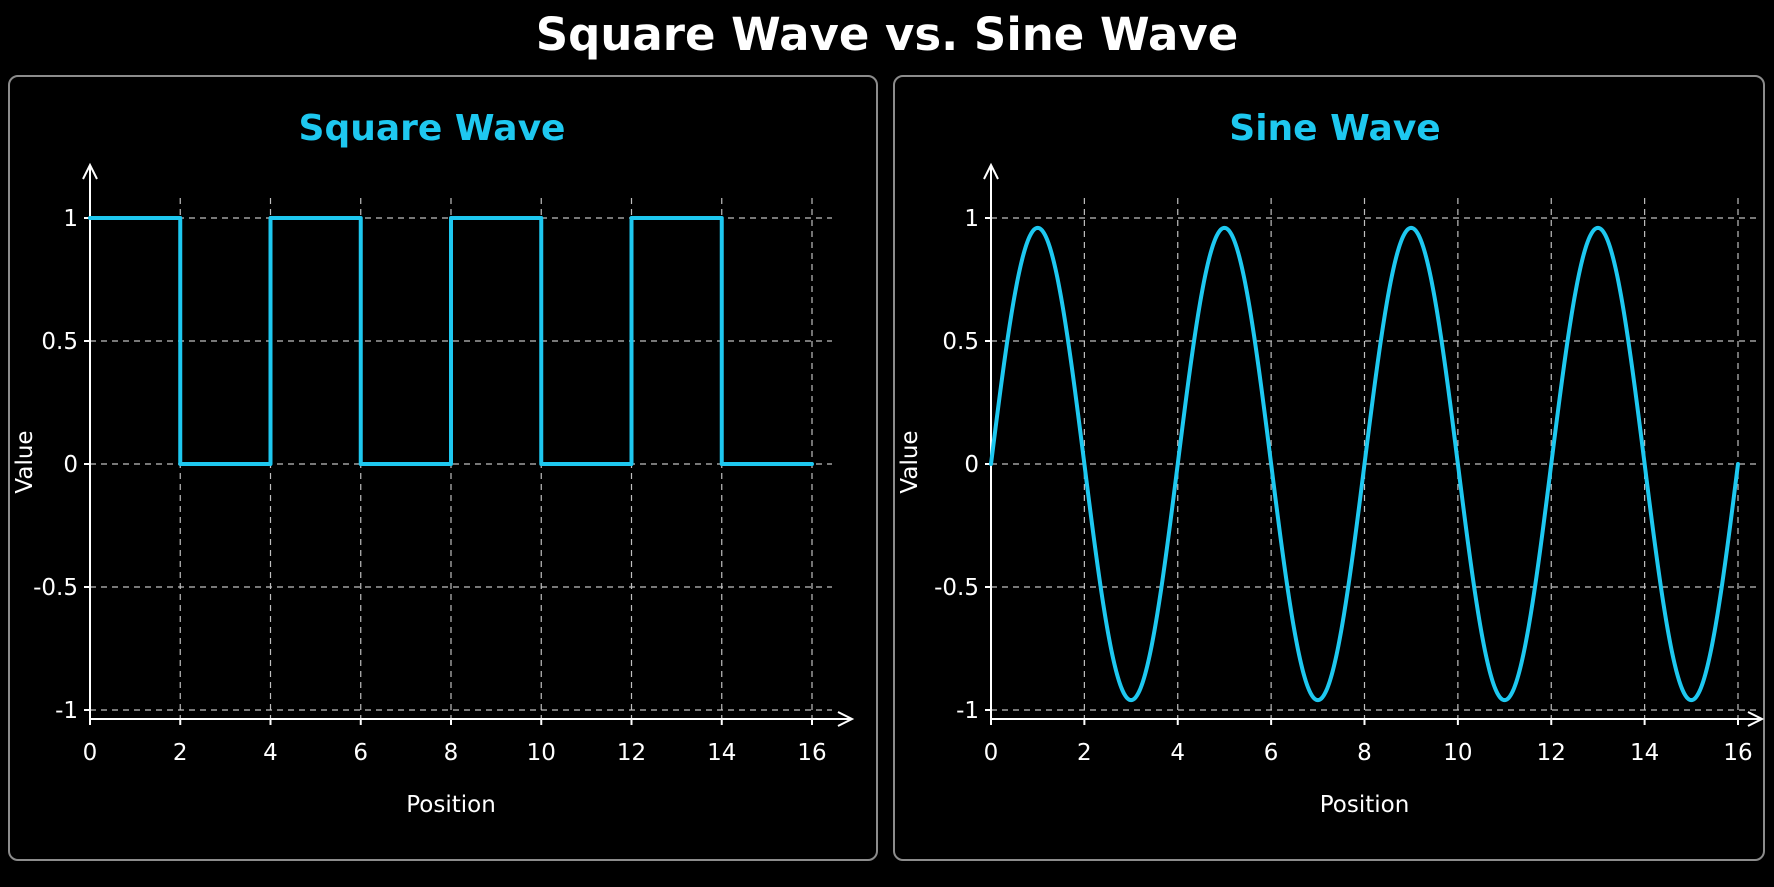 The width and height of the screenshot is (1774, 887). Describe the element at coordinates (1737, 753) in the screenshot. I see `sine-x-tick-label-16: 16` at that location.